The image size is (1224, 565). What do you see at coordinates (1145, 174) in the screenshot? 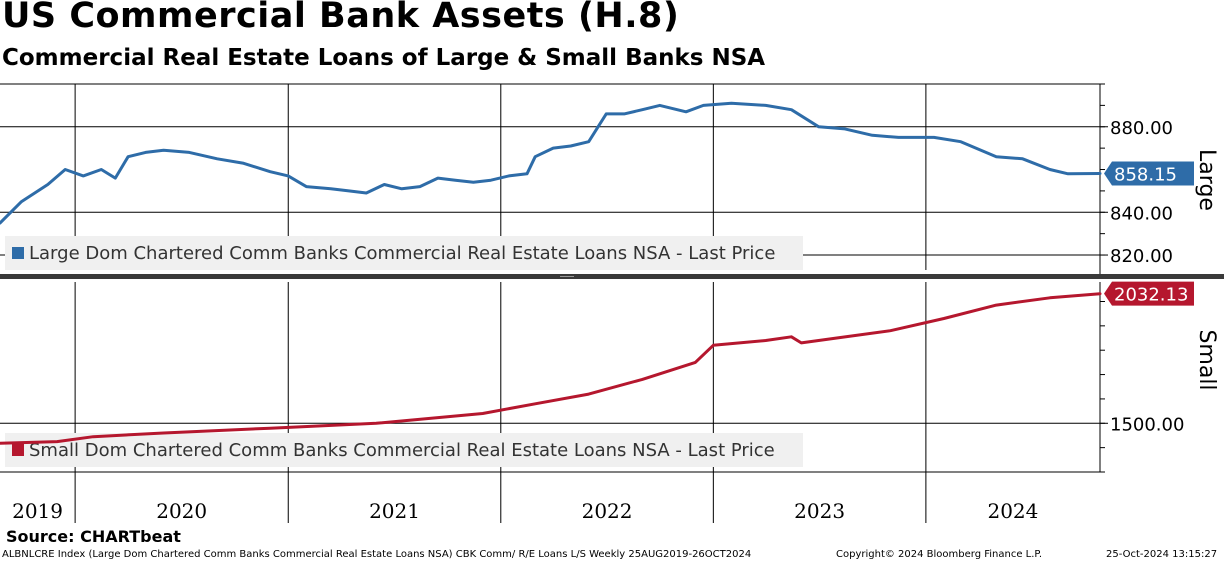
I see `last-value-label: 858.15` at bounding box center [1145, 174].